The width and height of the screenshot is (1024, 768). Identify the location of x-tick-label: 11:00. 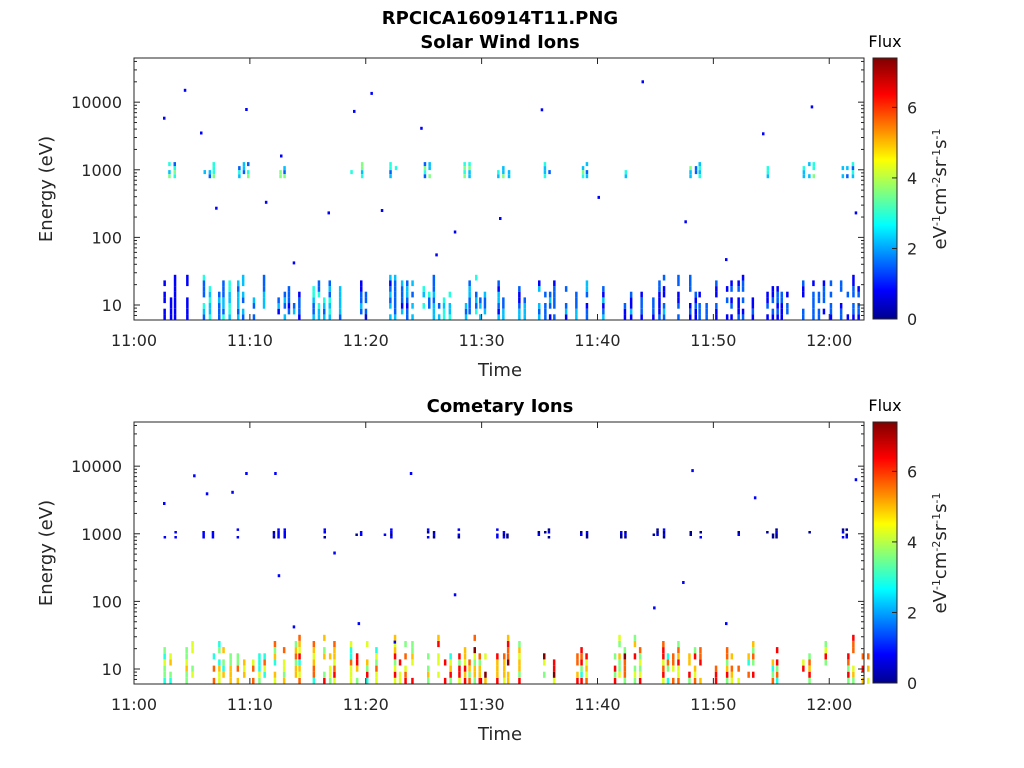
(134, 340).